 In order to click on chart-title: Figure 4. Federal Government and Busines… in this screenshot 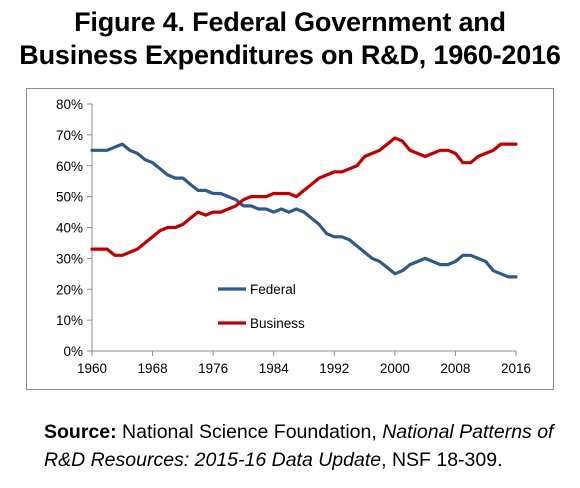, I will do `click(290, 39)`.